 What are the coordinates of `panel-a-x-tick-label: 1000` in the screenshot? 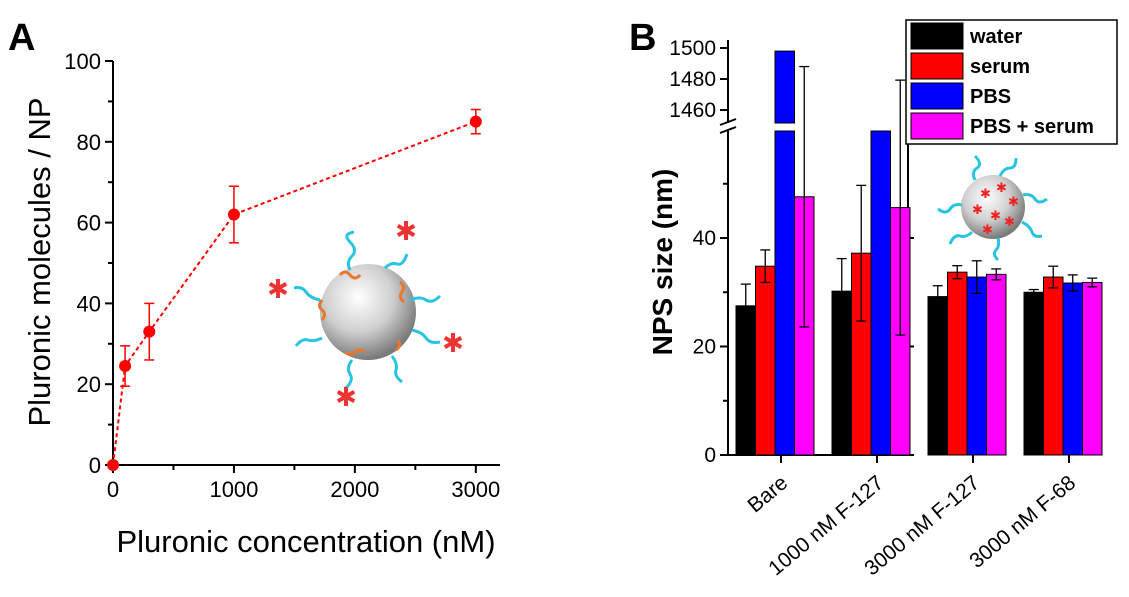 It's located at (233, 489).